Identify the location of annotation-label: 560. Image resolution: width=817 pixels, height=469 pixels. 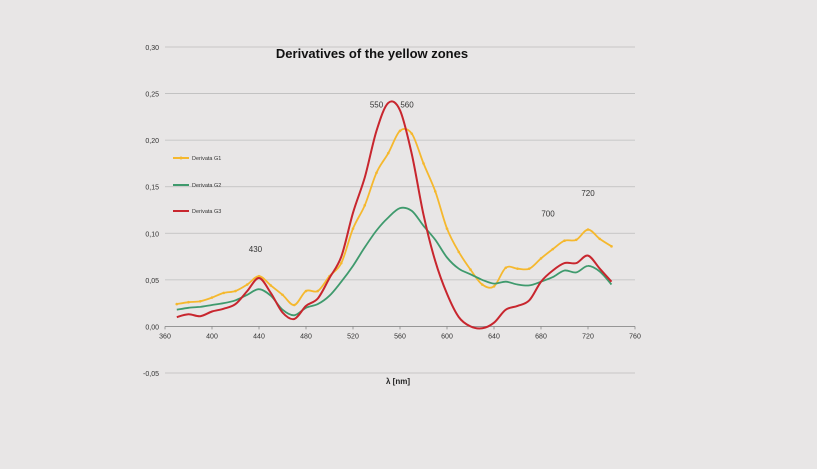
(407, 105).